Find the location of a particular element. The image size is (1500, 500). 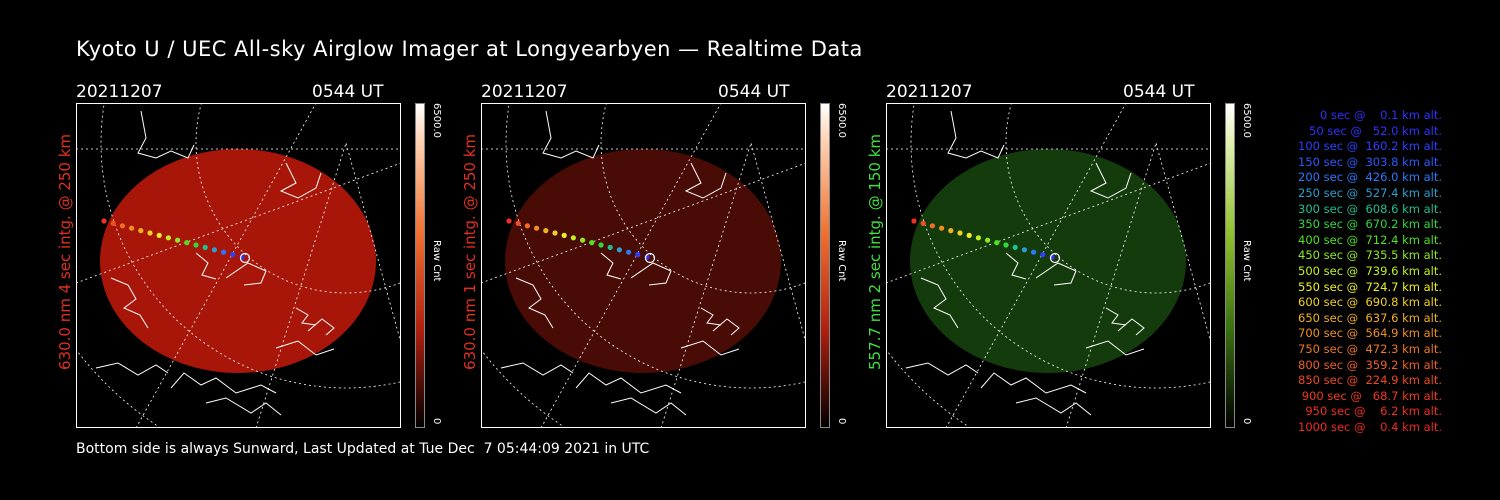

legend-row: 900 sec @ 68.7 km alt. is located at coordinates (1371, 395).